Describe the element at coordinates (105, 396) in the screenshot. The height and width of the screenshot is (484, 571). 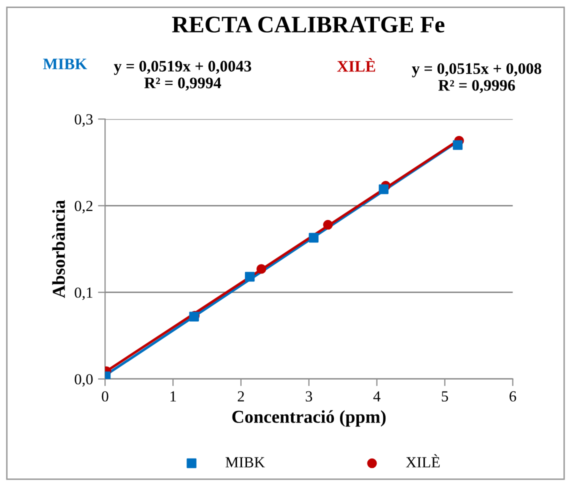
I see `x-tick-label: 0` at that location.